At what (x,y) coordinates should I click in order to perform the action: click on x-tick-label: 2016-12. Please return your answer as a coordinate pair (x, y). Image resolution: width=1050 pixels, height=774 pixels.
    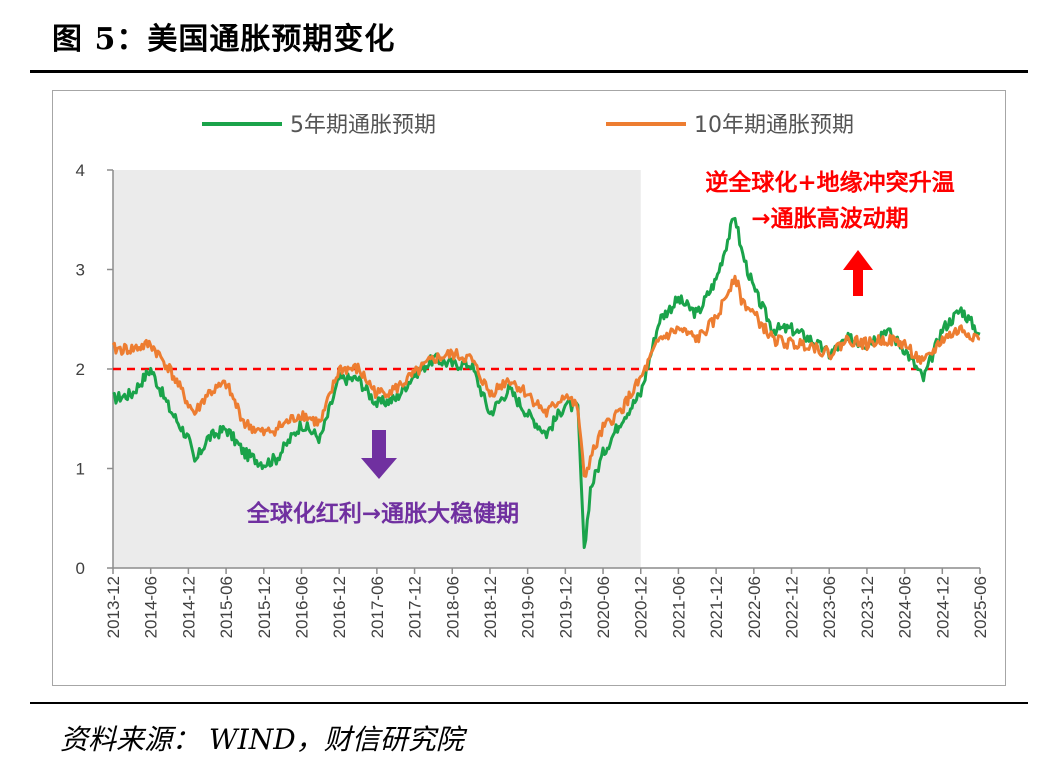
    Looking at the image, I should click on (339, 607).